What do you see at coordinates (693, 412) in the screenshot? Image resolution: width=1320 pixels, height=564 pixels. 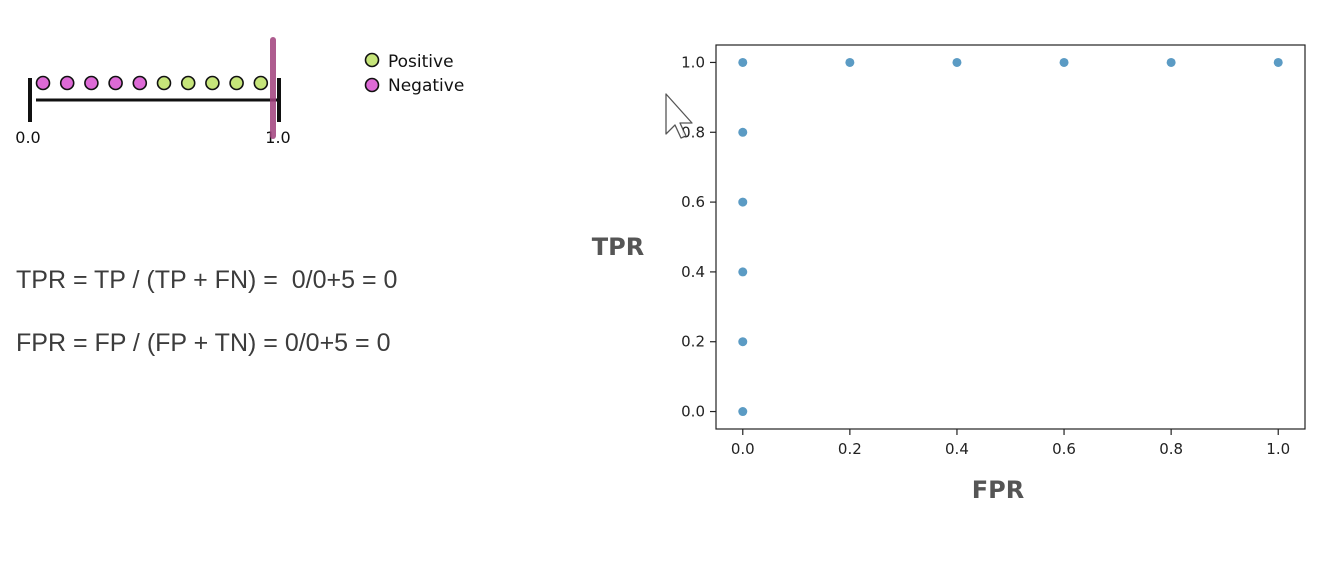 I see `y-tick-label: 0.0` at bounding box center [693, 412].